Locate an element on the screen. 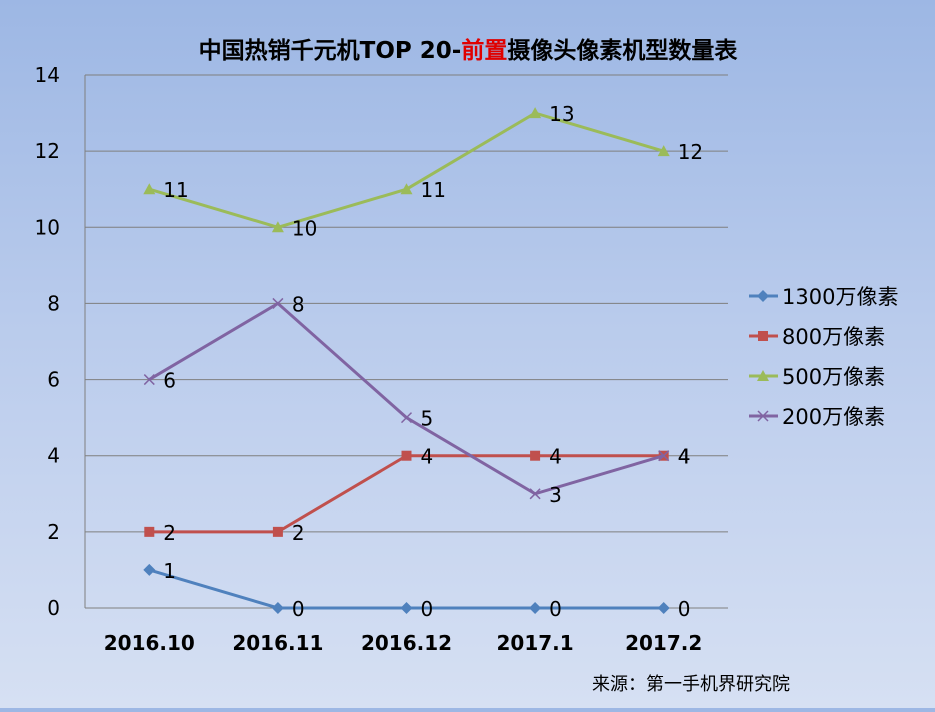  legend-label: 200万像素 is located at coordinates (833, 417).